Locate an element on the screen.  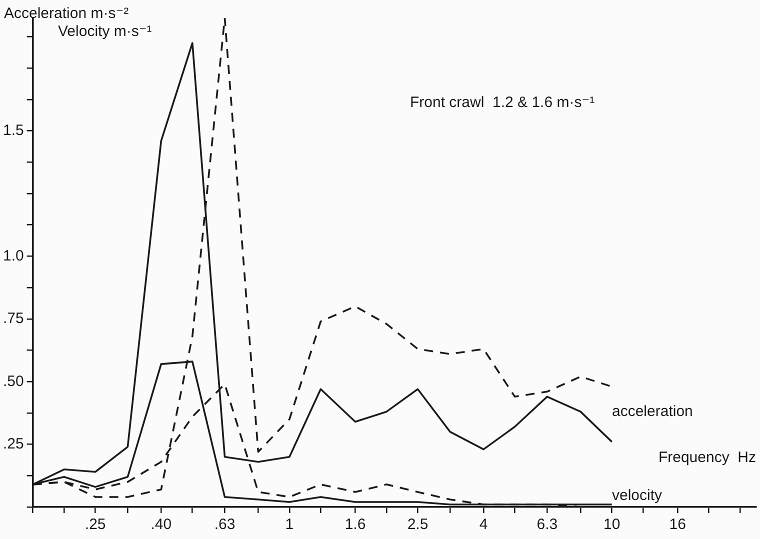
y-axis-title: Acceleration m·s⁻² is located at coordinates (66, 13).